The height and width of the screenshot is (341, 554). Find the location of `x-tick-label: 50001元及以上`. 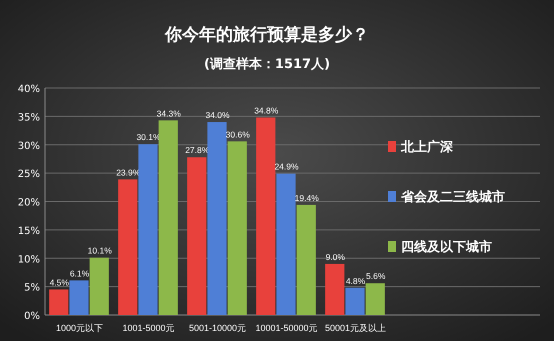

x-tick-label: 50001元及以上 is located at coordinates (355, 328).